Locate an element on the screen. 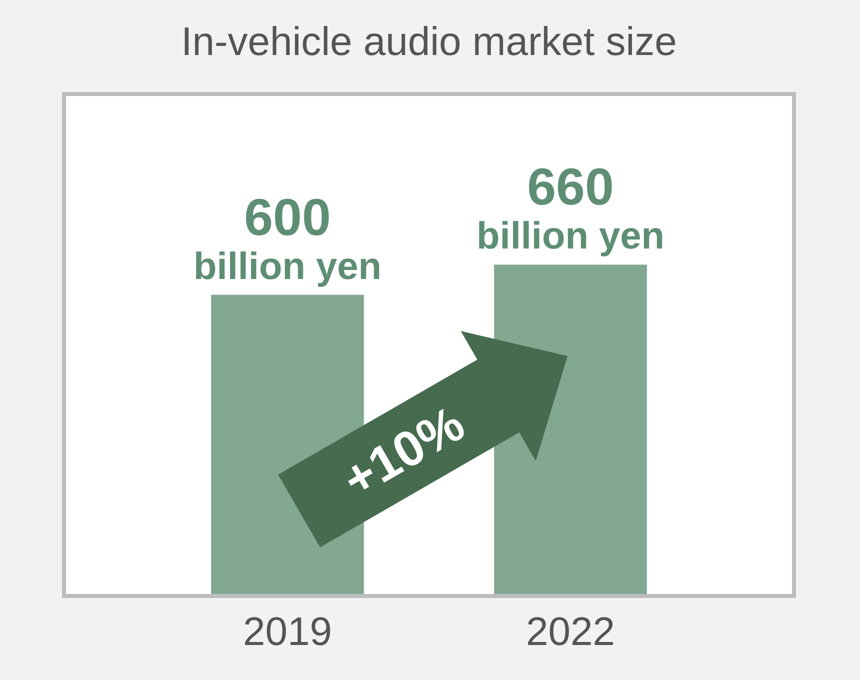  data-label: 660 billion yen is located at coordinates (570, 208).